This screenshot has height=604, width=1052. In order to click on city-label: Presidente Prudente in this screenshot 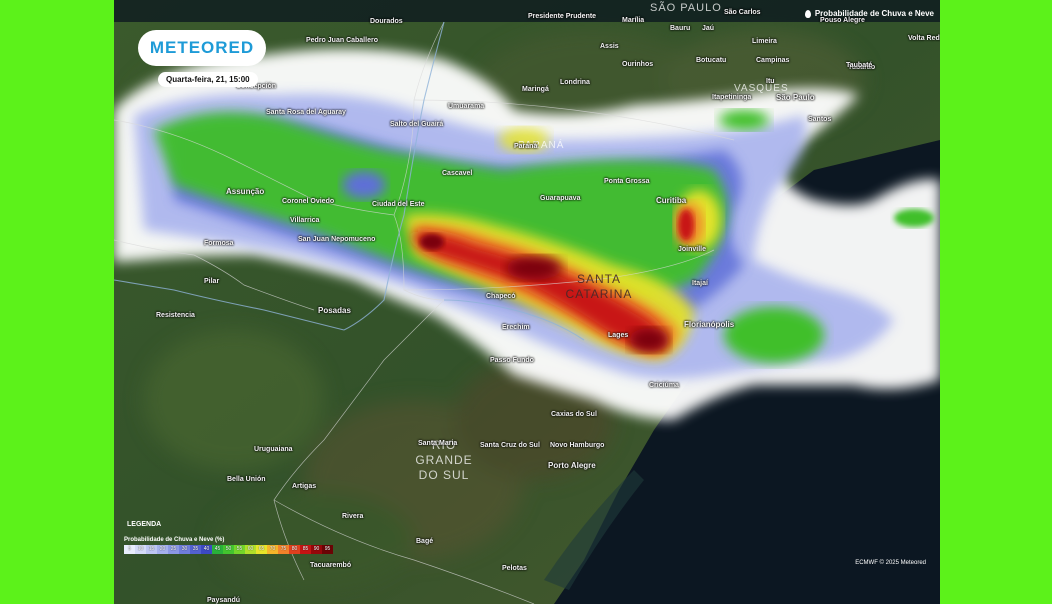, I will do `click(562, 16)`.